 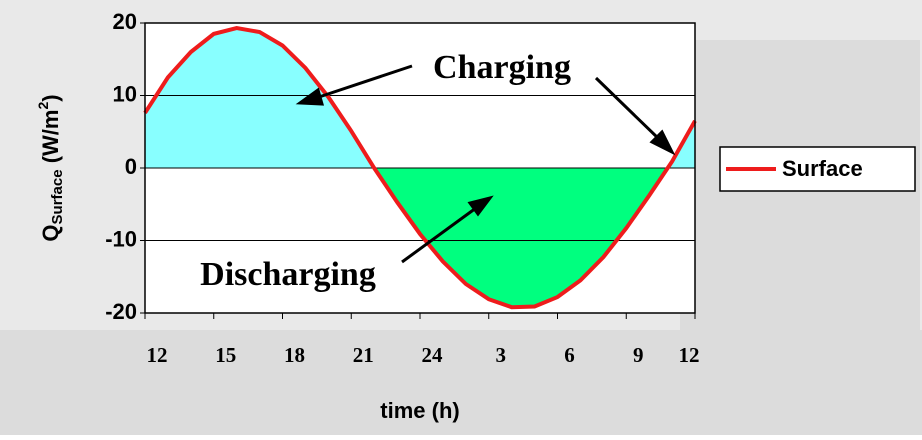 What do you see at coordinates (288, 274) in the screenshot?
I see `annotation: Discharging` at bounding box center [288, 274].